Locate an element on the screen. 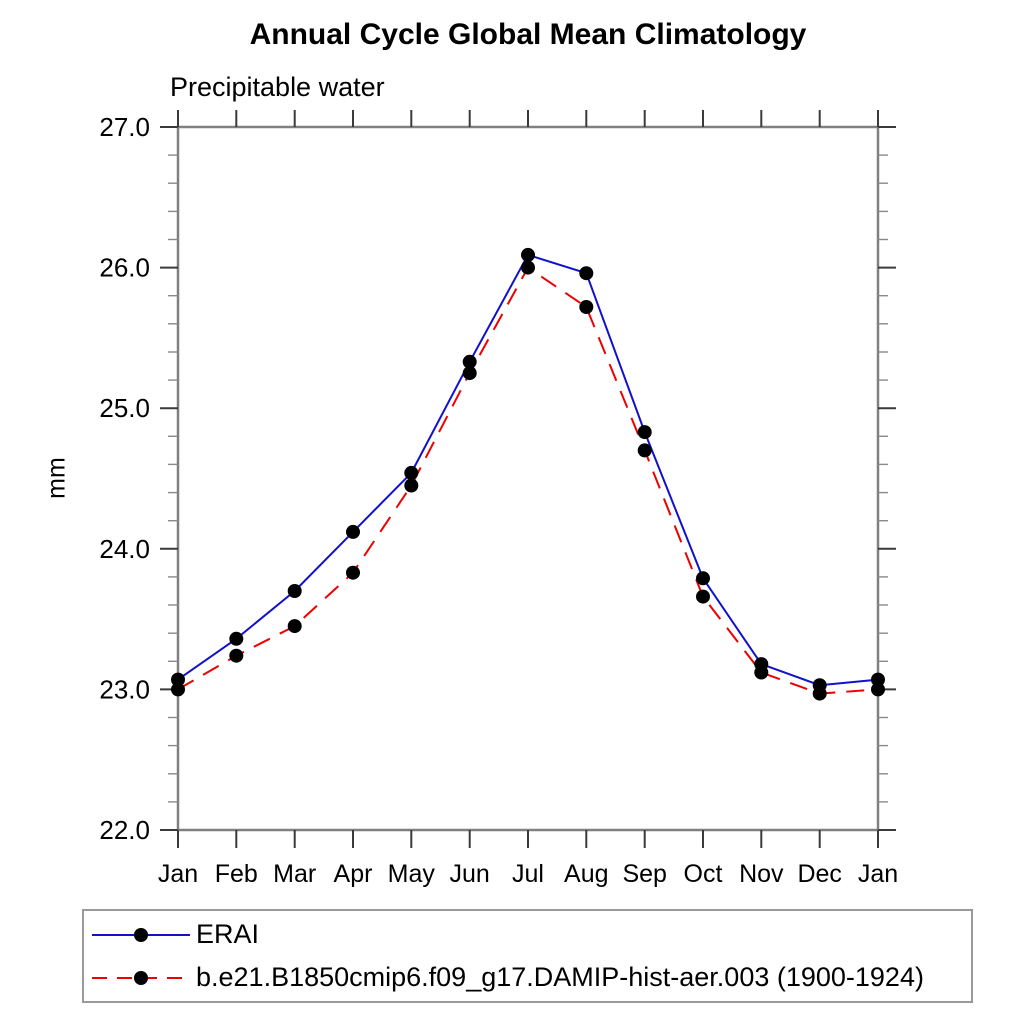 The height and width of the screenshot is (1024, 1024). x-tick-label: Jun is located at coordinates (470, 874).